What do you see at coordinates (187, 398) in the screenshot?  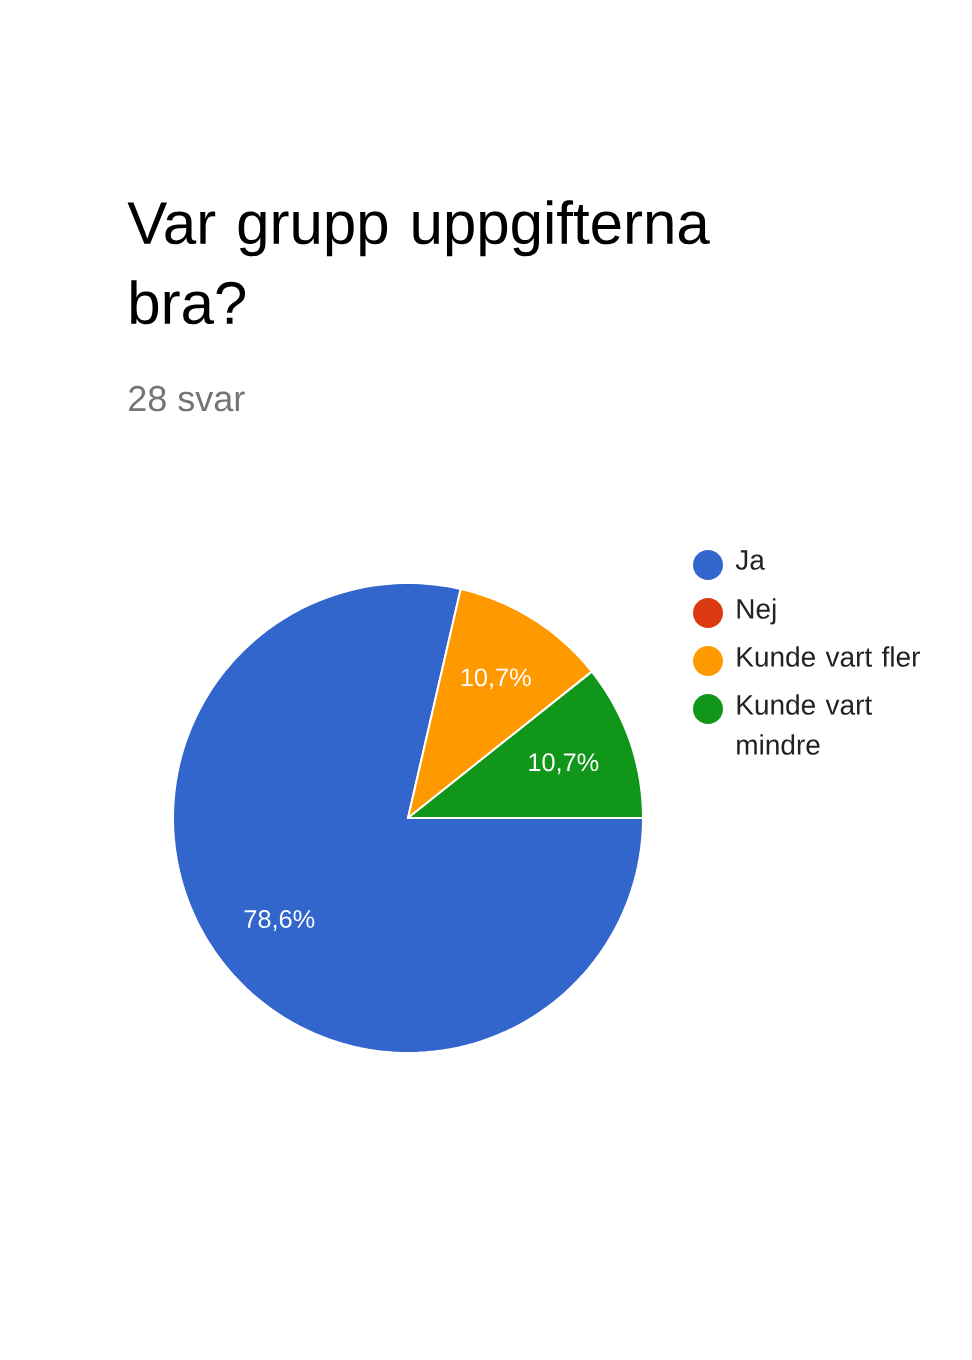 I see `chart-subtitle: 28 svar` at bounding box center [187, 398].